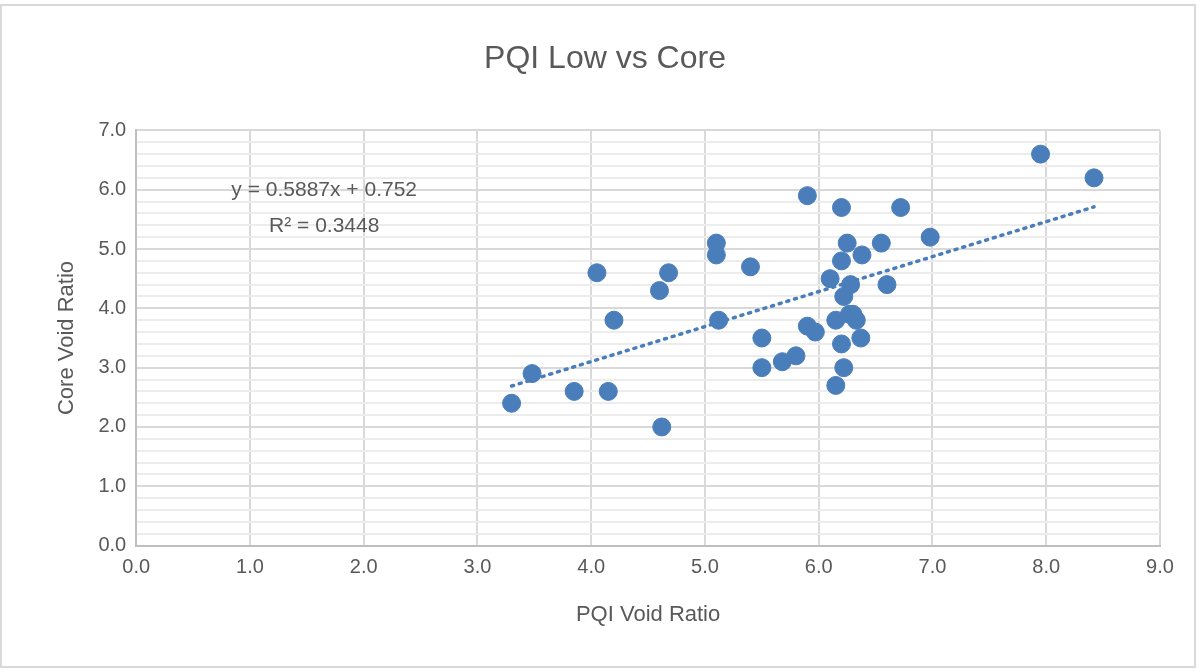 The image size is (1204, 672). I want to click on y-tick-label: 4.0, so click(112, 306).